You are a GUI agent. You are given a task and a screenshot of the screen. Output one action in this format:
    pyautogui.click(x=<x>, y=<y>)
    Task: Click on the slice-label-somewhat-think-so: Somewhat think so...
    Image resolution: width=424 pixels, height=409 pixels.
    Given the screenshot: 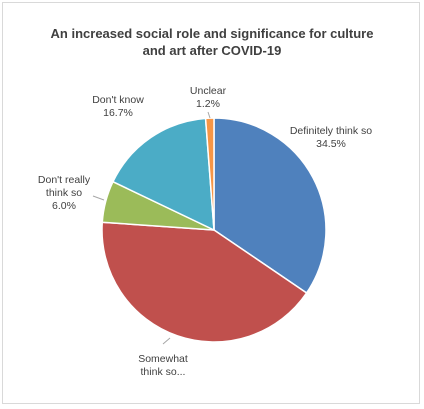 What is the action you would take?
    pyautogui.click(x=163, y=365)
    